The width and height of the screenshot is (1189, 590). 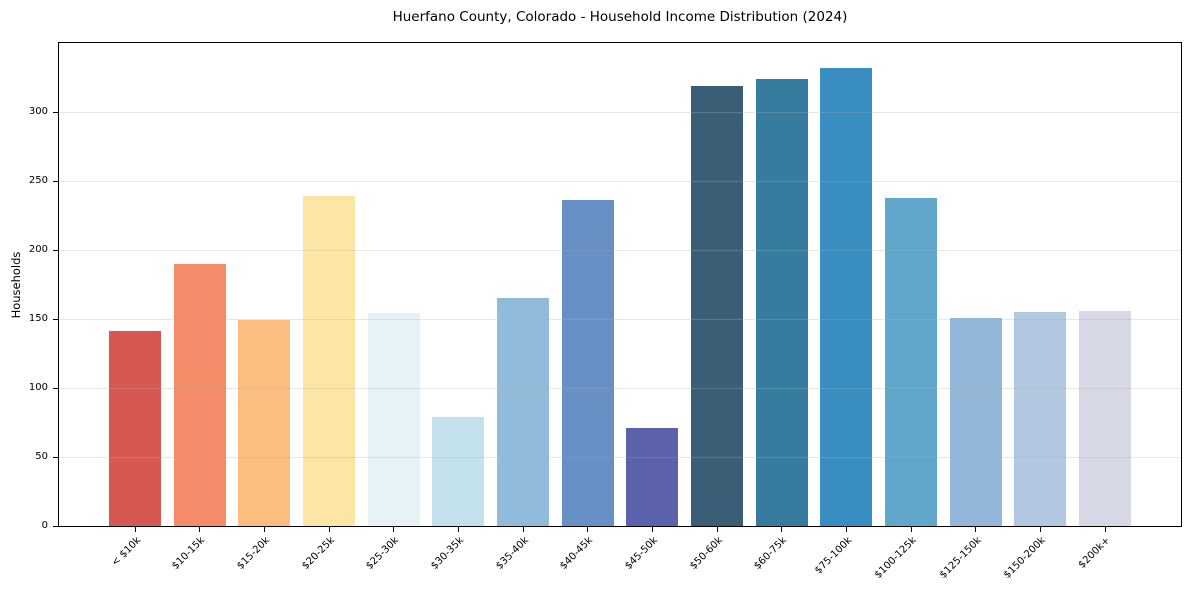 What do you see at coordinates (512, 553) in the screenshot?
I see `x-tick-label: $35-40k` at bounding box center [512, 553].